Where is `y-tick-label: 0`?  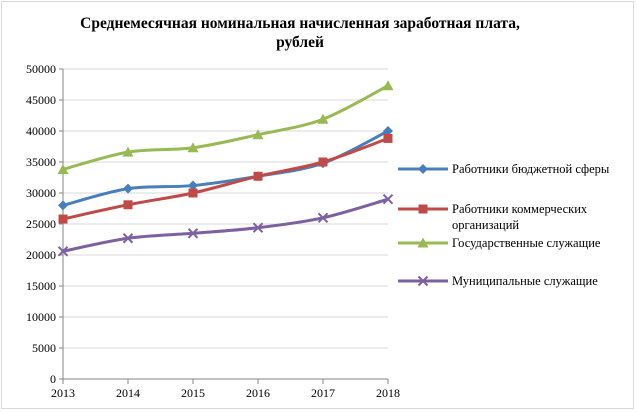
y-tick-label: 0 is located at coordinates (53, 379).